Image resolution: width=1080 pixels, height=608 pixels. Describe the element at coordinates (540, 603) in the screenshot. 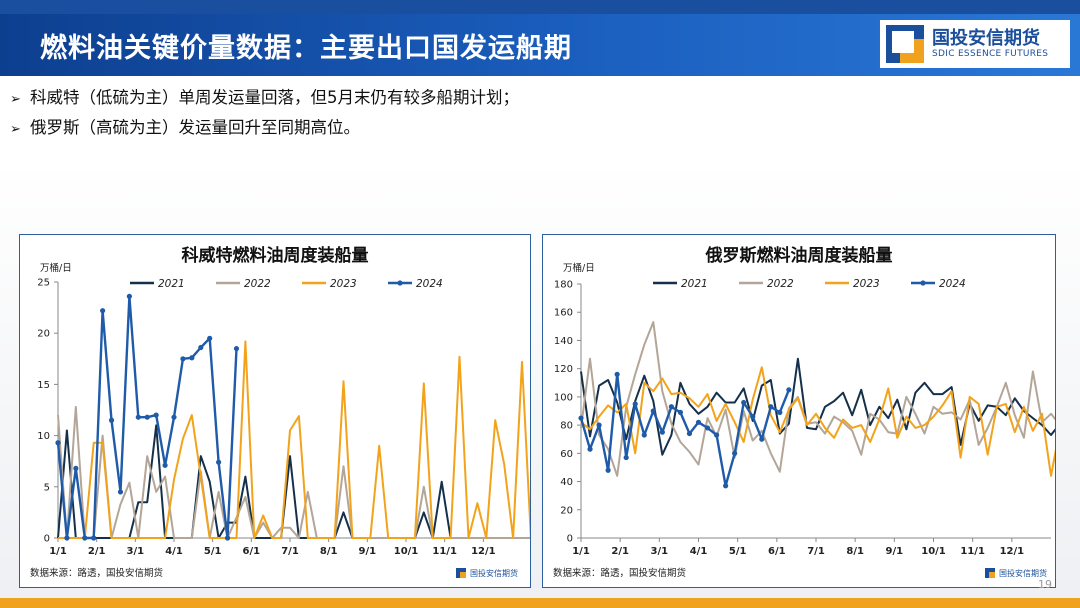

I see `bottom-accent-bar` at that location.